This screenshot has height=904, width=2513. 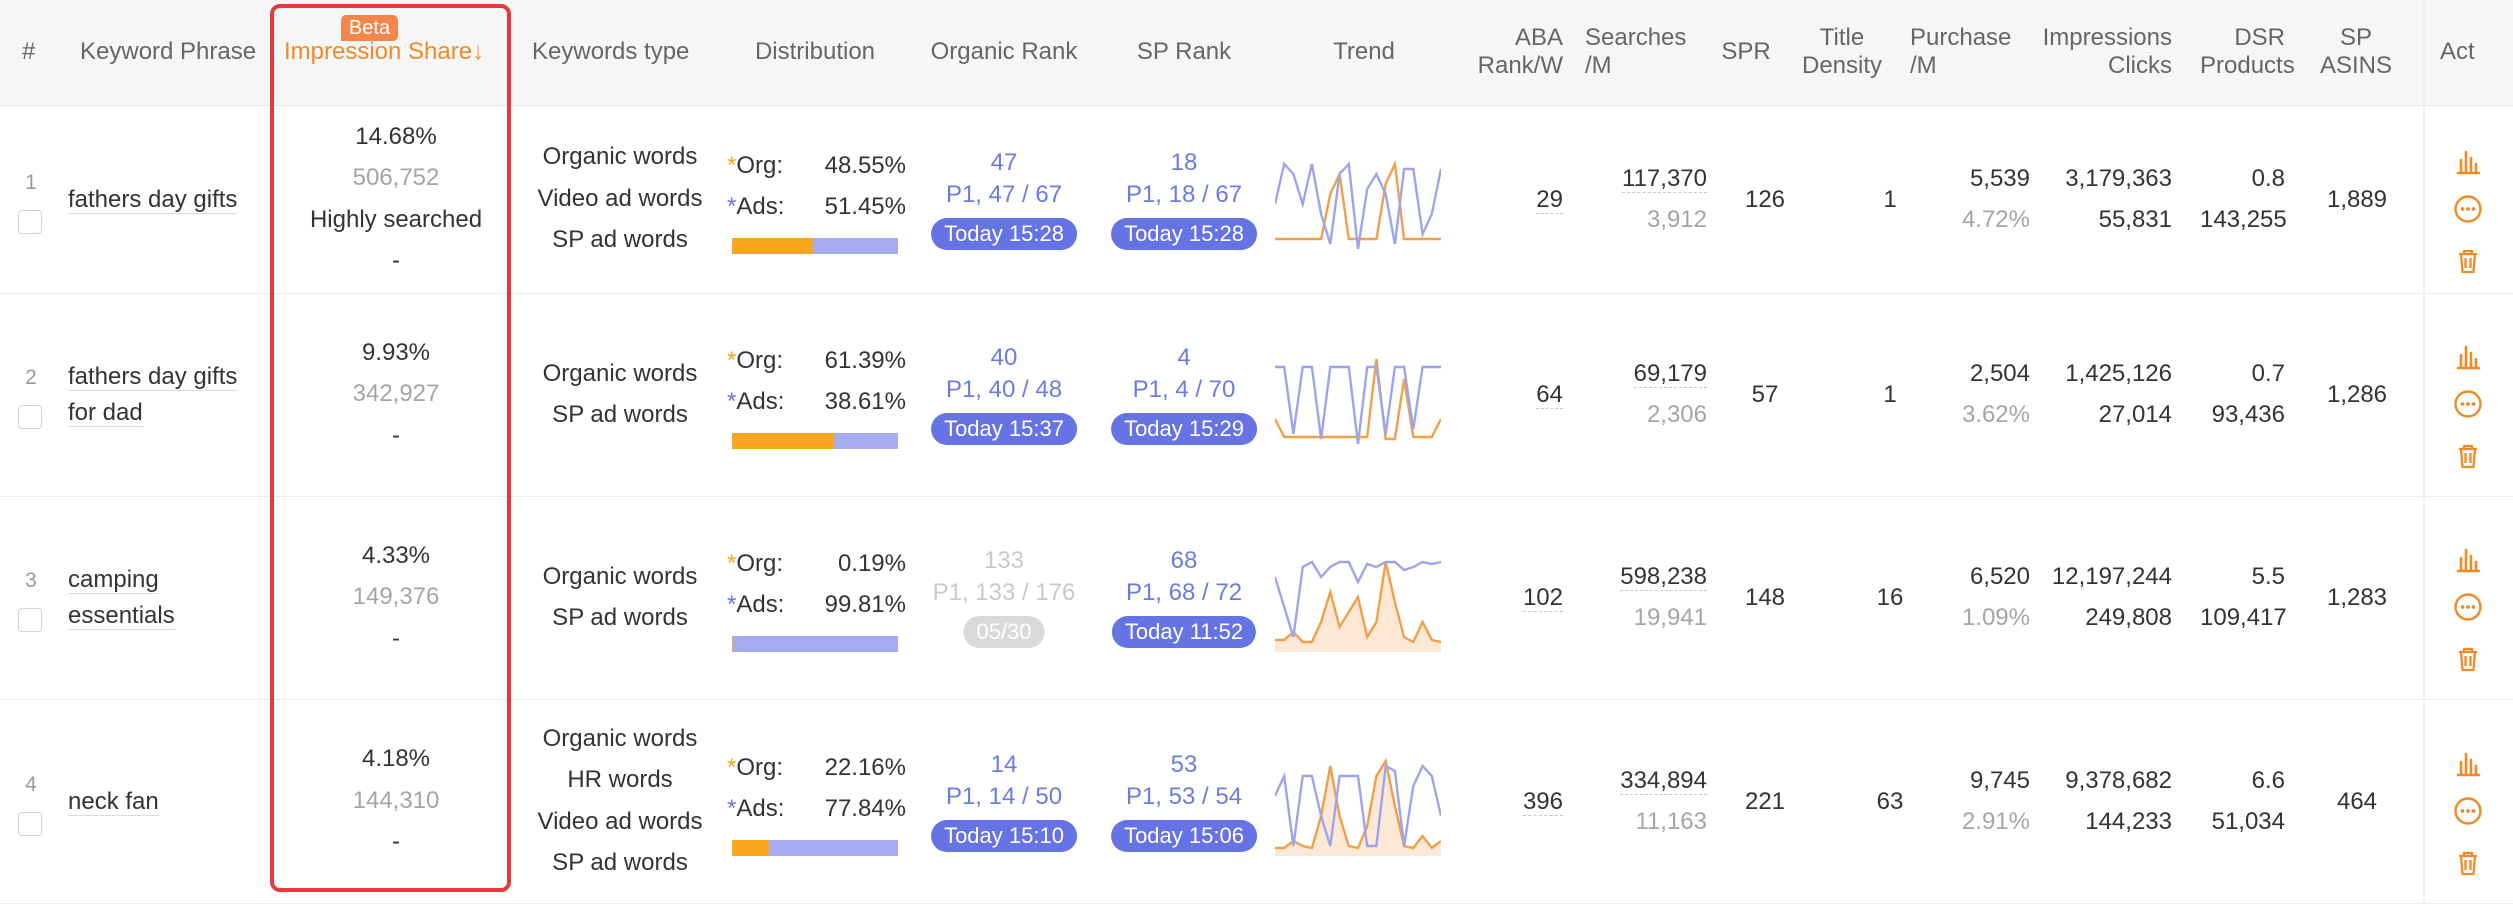 I want to click on keyword-type: Video ad words, so click(x=620, y=822).